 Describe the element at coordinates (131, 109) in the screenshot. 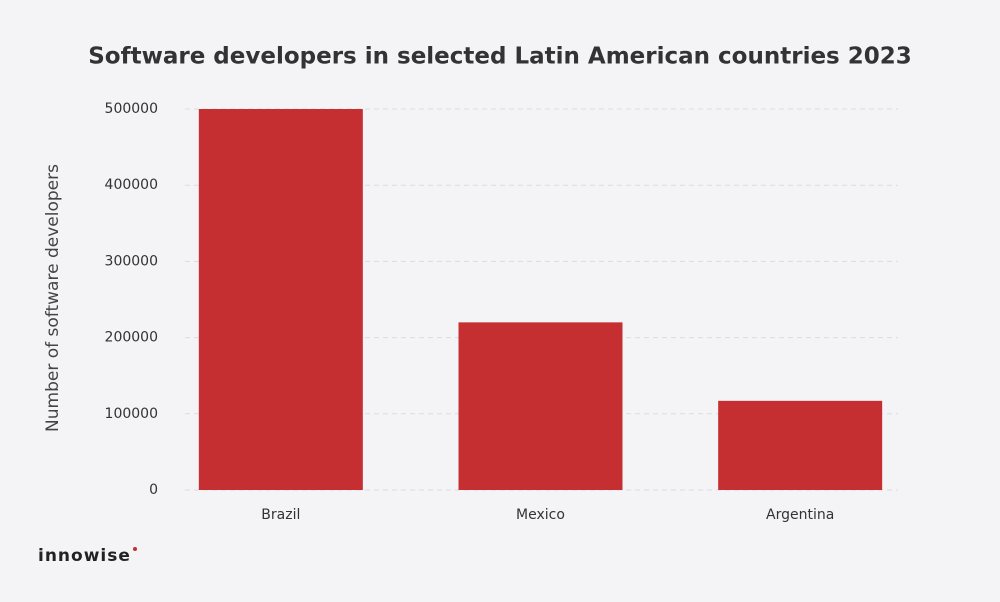

I see `y-tick-label: 500000` at that location.